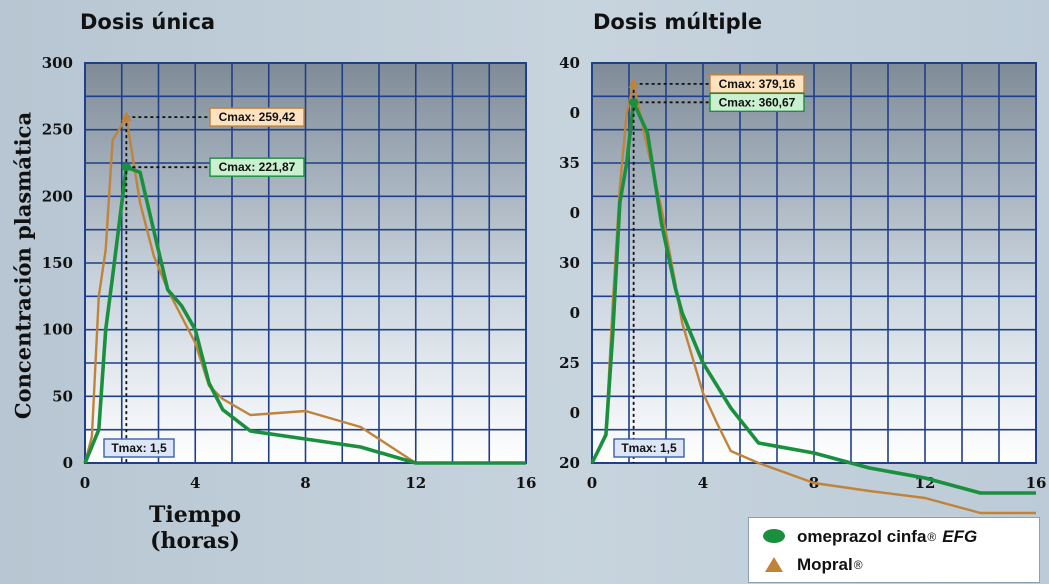 This screenshot has width=1049, height=584. I want to click on cmax-label-orange: Cmax: 259,42, so click(257, 117).